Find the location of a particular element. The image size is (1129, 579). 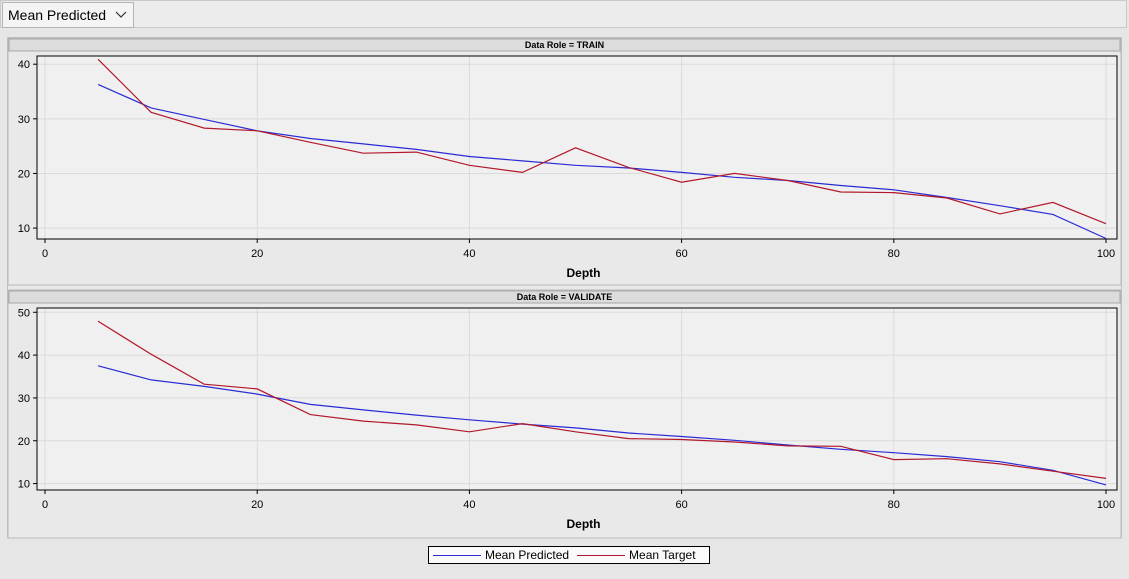

legend-item-predicted: Mean Predicted is located at coordinates (501, 555).